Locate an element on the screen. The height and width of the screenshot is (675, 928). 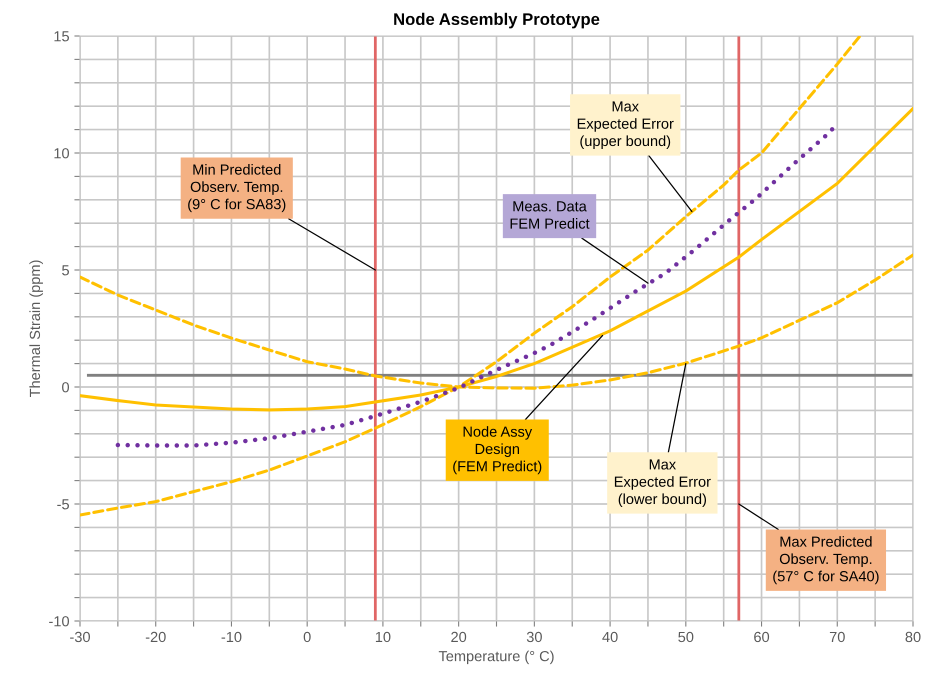
annotation: Meas. Data FEM Predict is located at coordinates (550, 215).